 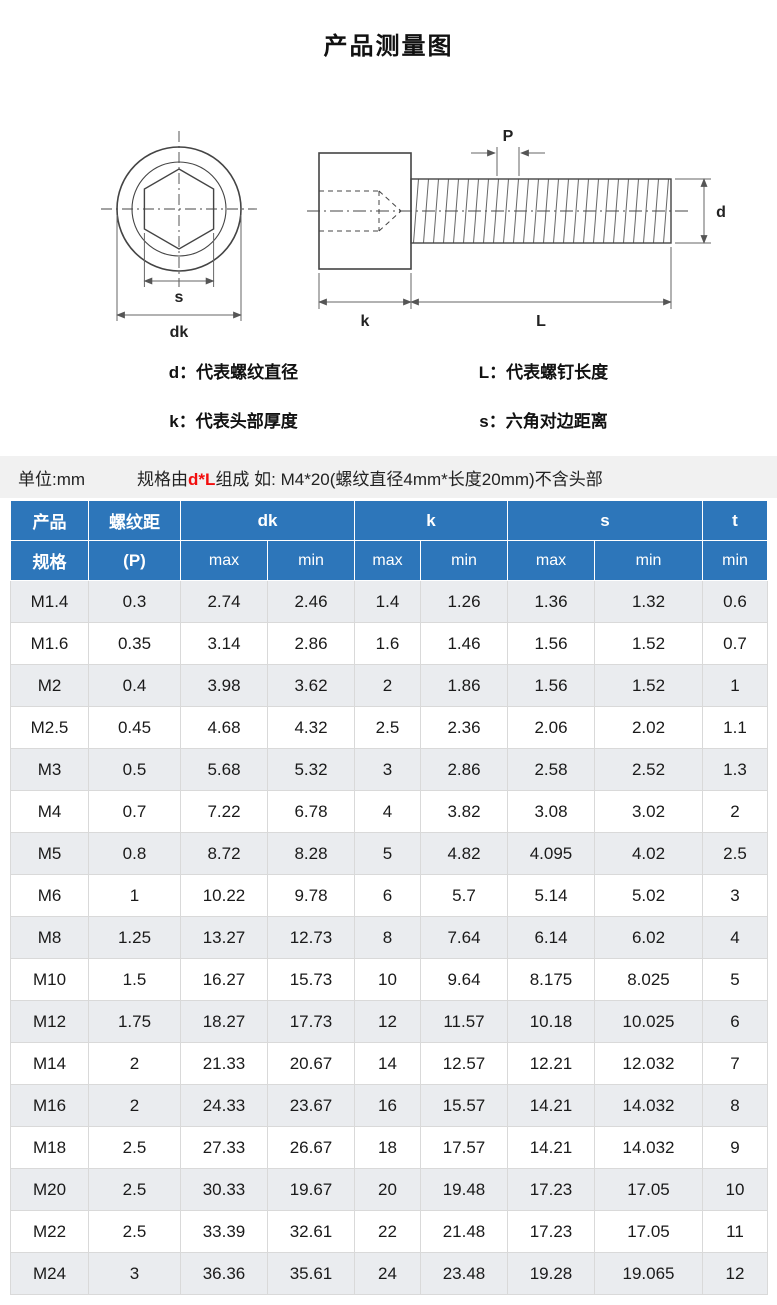 I want to click on spec-cell: M18, so click(x=49, y=1147).